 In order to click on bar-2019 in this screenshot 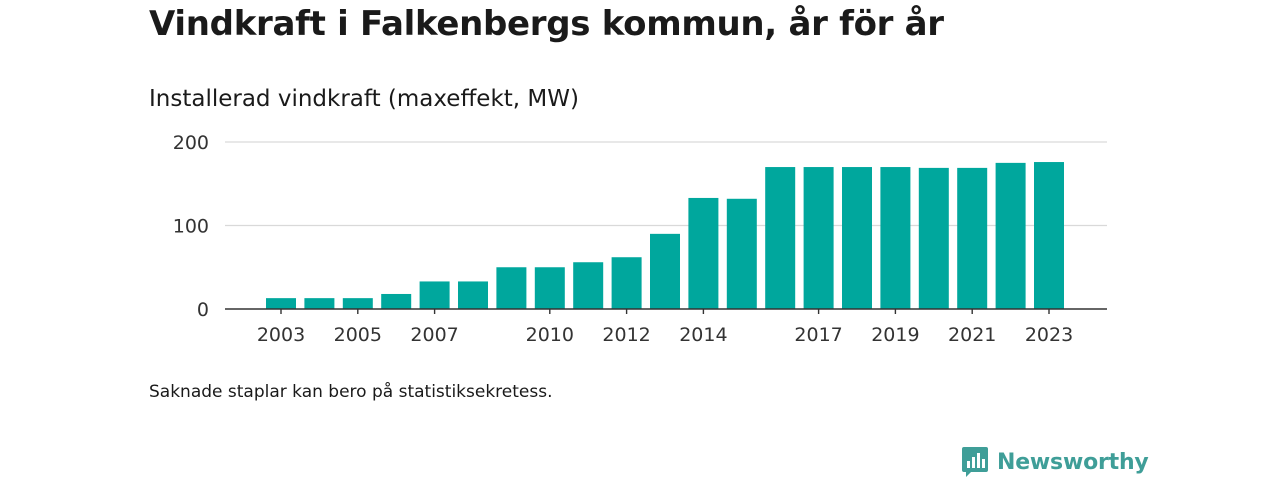, I will do `click(895, 238)`.